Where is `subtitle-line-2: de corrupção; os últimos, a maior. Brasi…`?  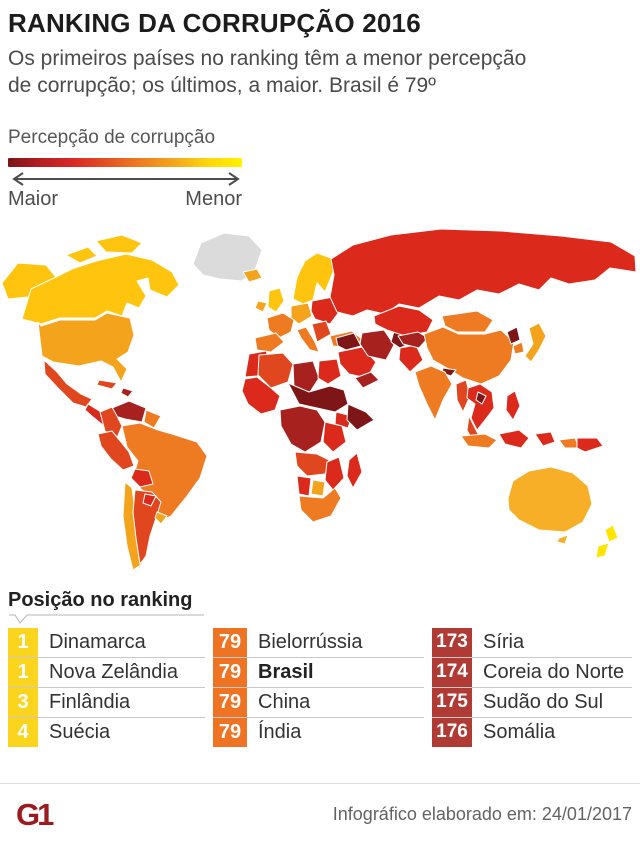 subtitle-line-2: de corrupção; os últimos, a maior. Brasi… is located at coordinates (222, 85).